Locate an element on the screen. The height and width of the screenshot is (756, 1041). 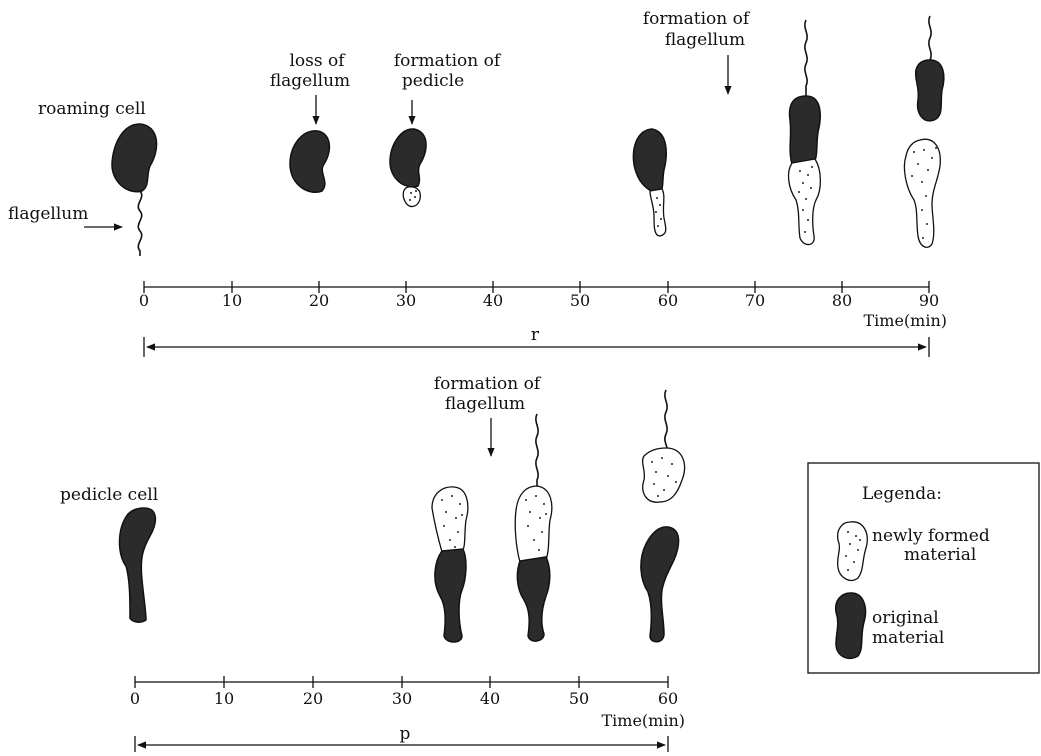
legend-new-material-swatch is located at coordinates (852, 551).